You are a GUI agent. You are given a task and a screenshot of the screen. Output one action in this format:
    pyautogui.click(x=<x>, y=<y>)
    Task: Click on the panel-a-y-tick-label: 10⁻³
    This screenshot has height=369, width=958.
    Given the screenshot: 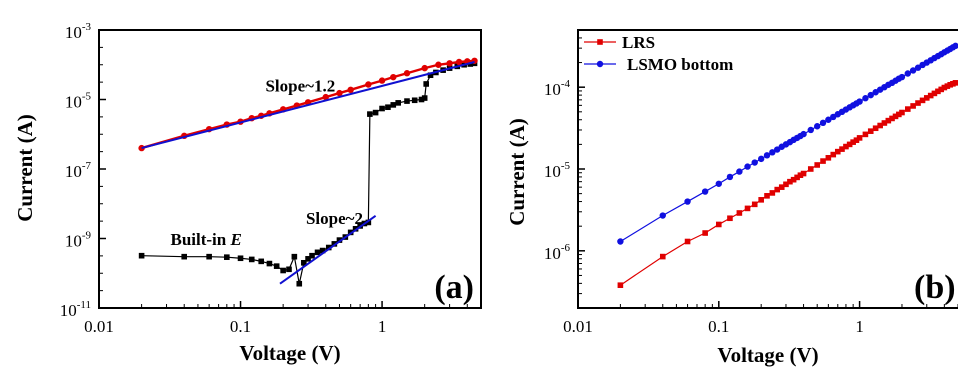 What is the action you would take?
    pyautogui.click(x=78, y=31)
    